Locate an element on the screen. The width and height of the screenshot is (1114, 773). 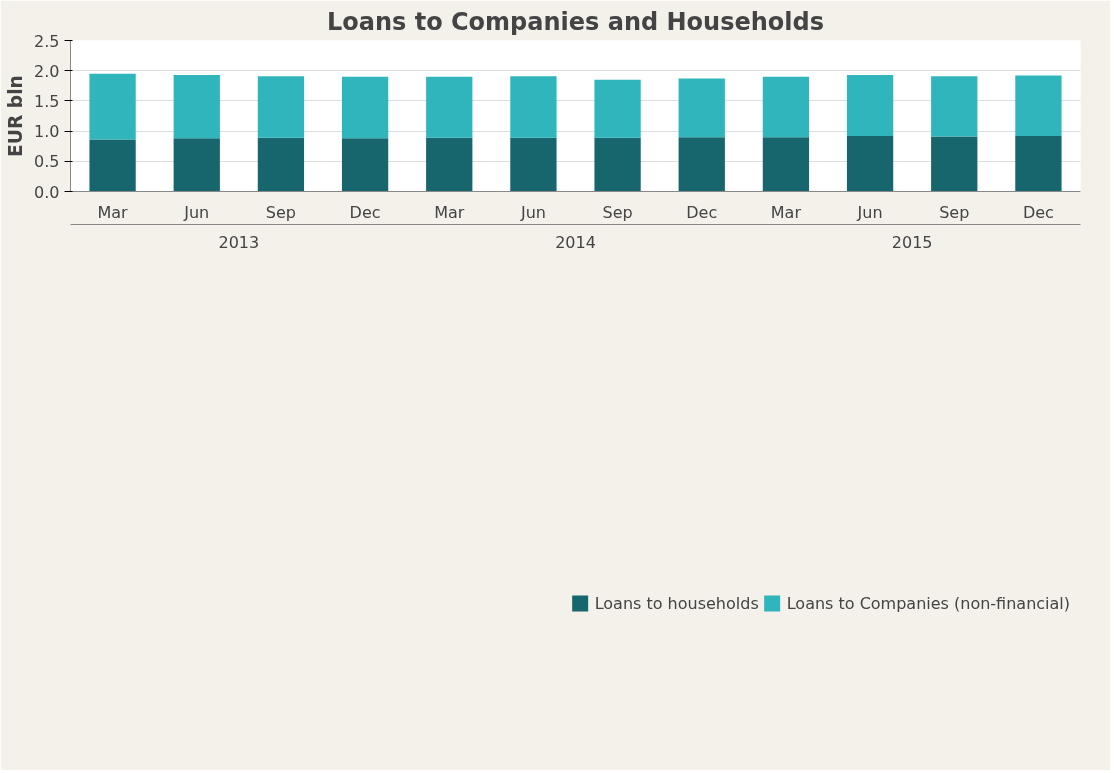
y-tick-label: 2.5 is located at coordinates (47, 41).